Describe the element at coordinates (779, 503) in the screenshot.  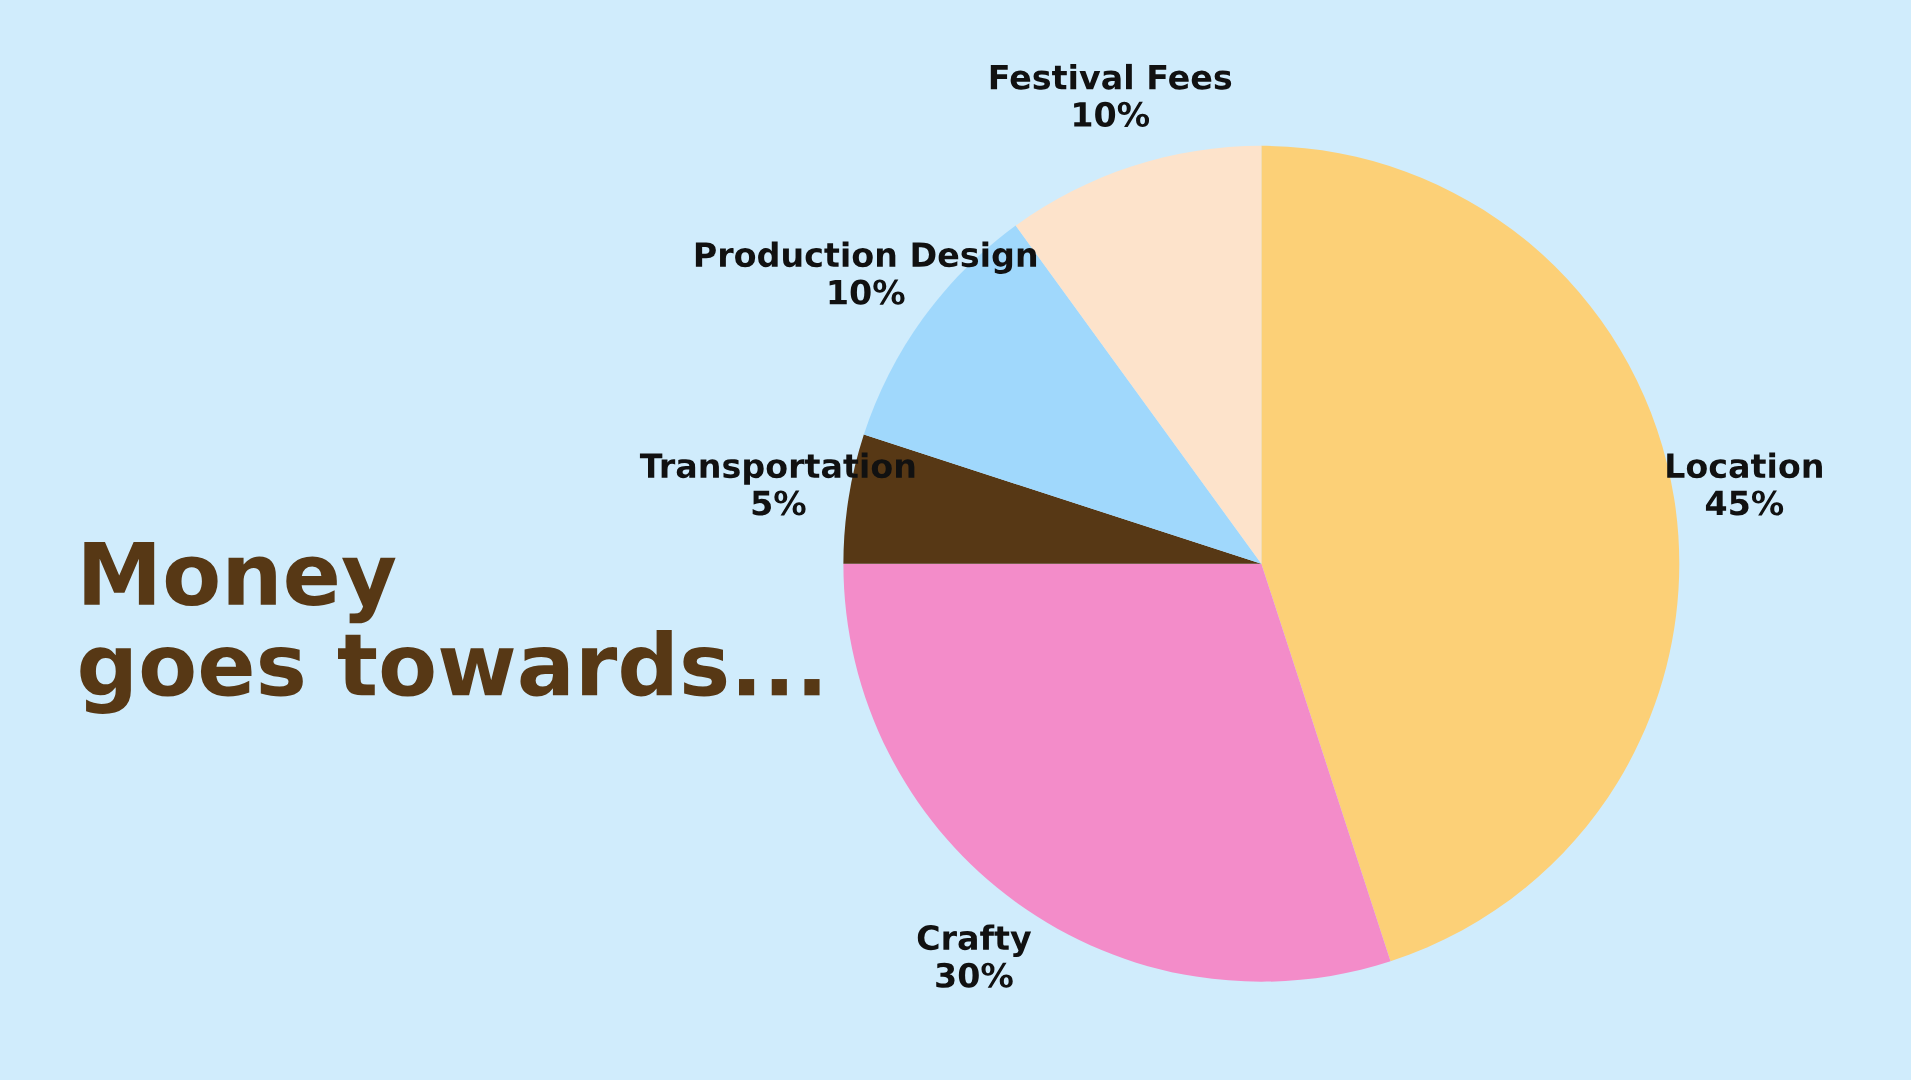
I see `data-label: 5%` at that location.